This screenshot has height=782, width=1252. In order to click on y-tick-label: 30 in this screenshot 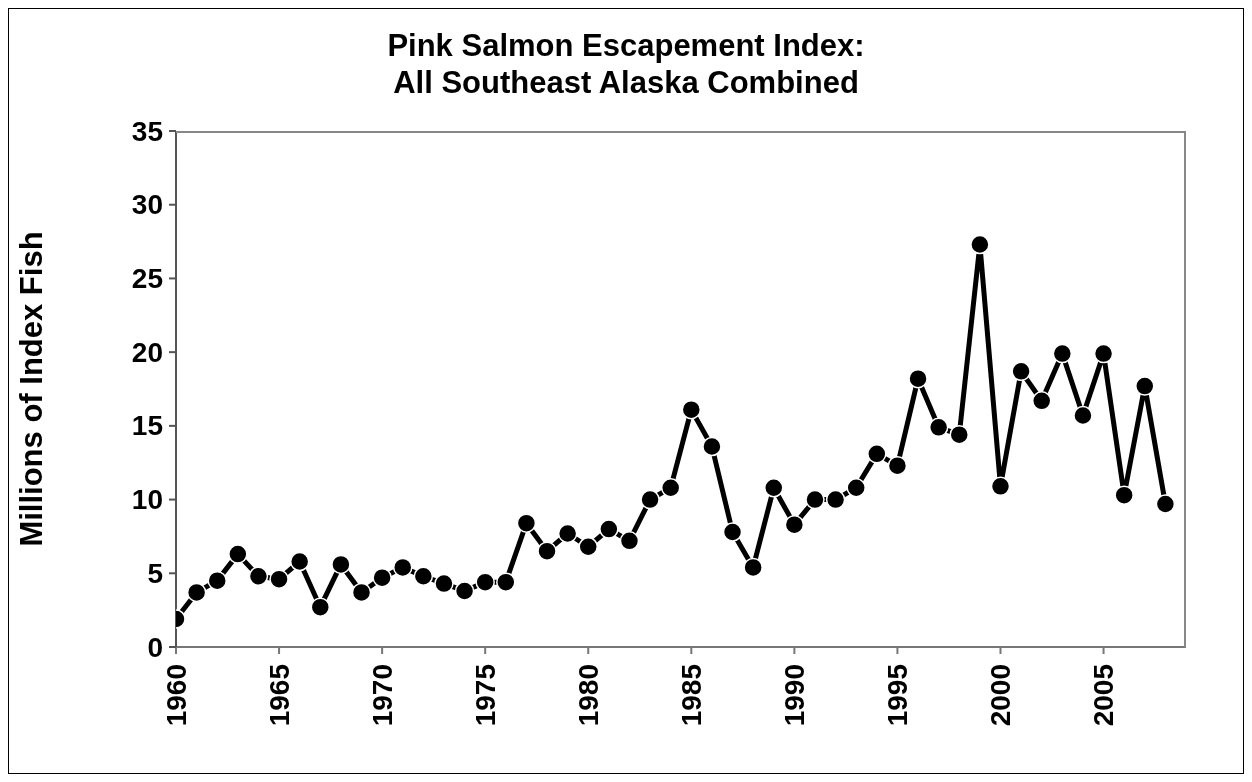, I will do `click(147, 205)`.